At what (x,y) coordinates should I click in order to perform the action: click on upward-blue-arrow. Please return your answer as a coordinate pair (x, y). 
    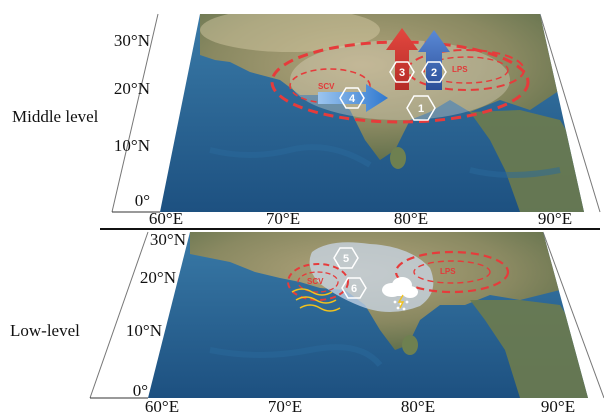
    Looking at the image, I should click on (434, 60).